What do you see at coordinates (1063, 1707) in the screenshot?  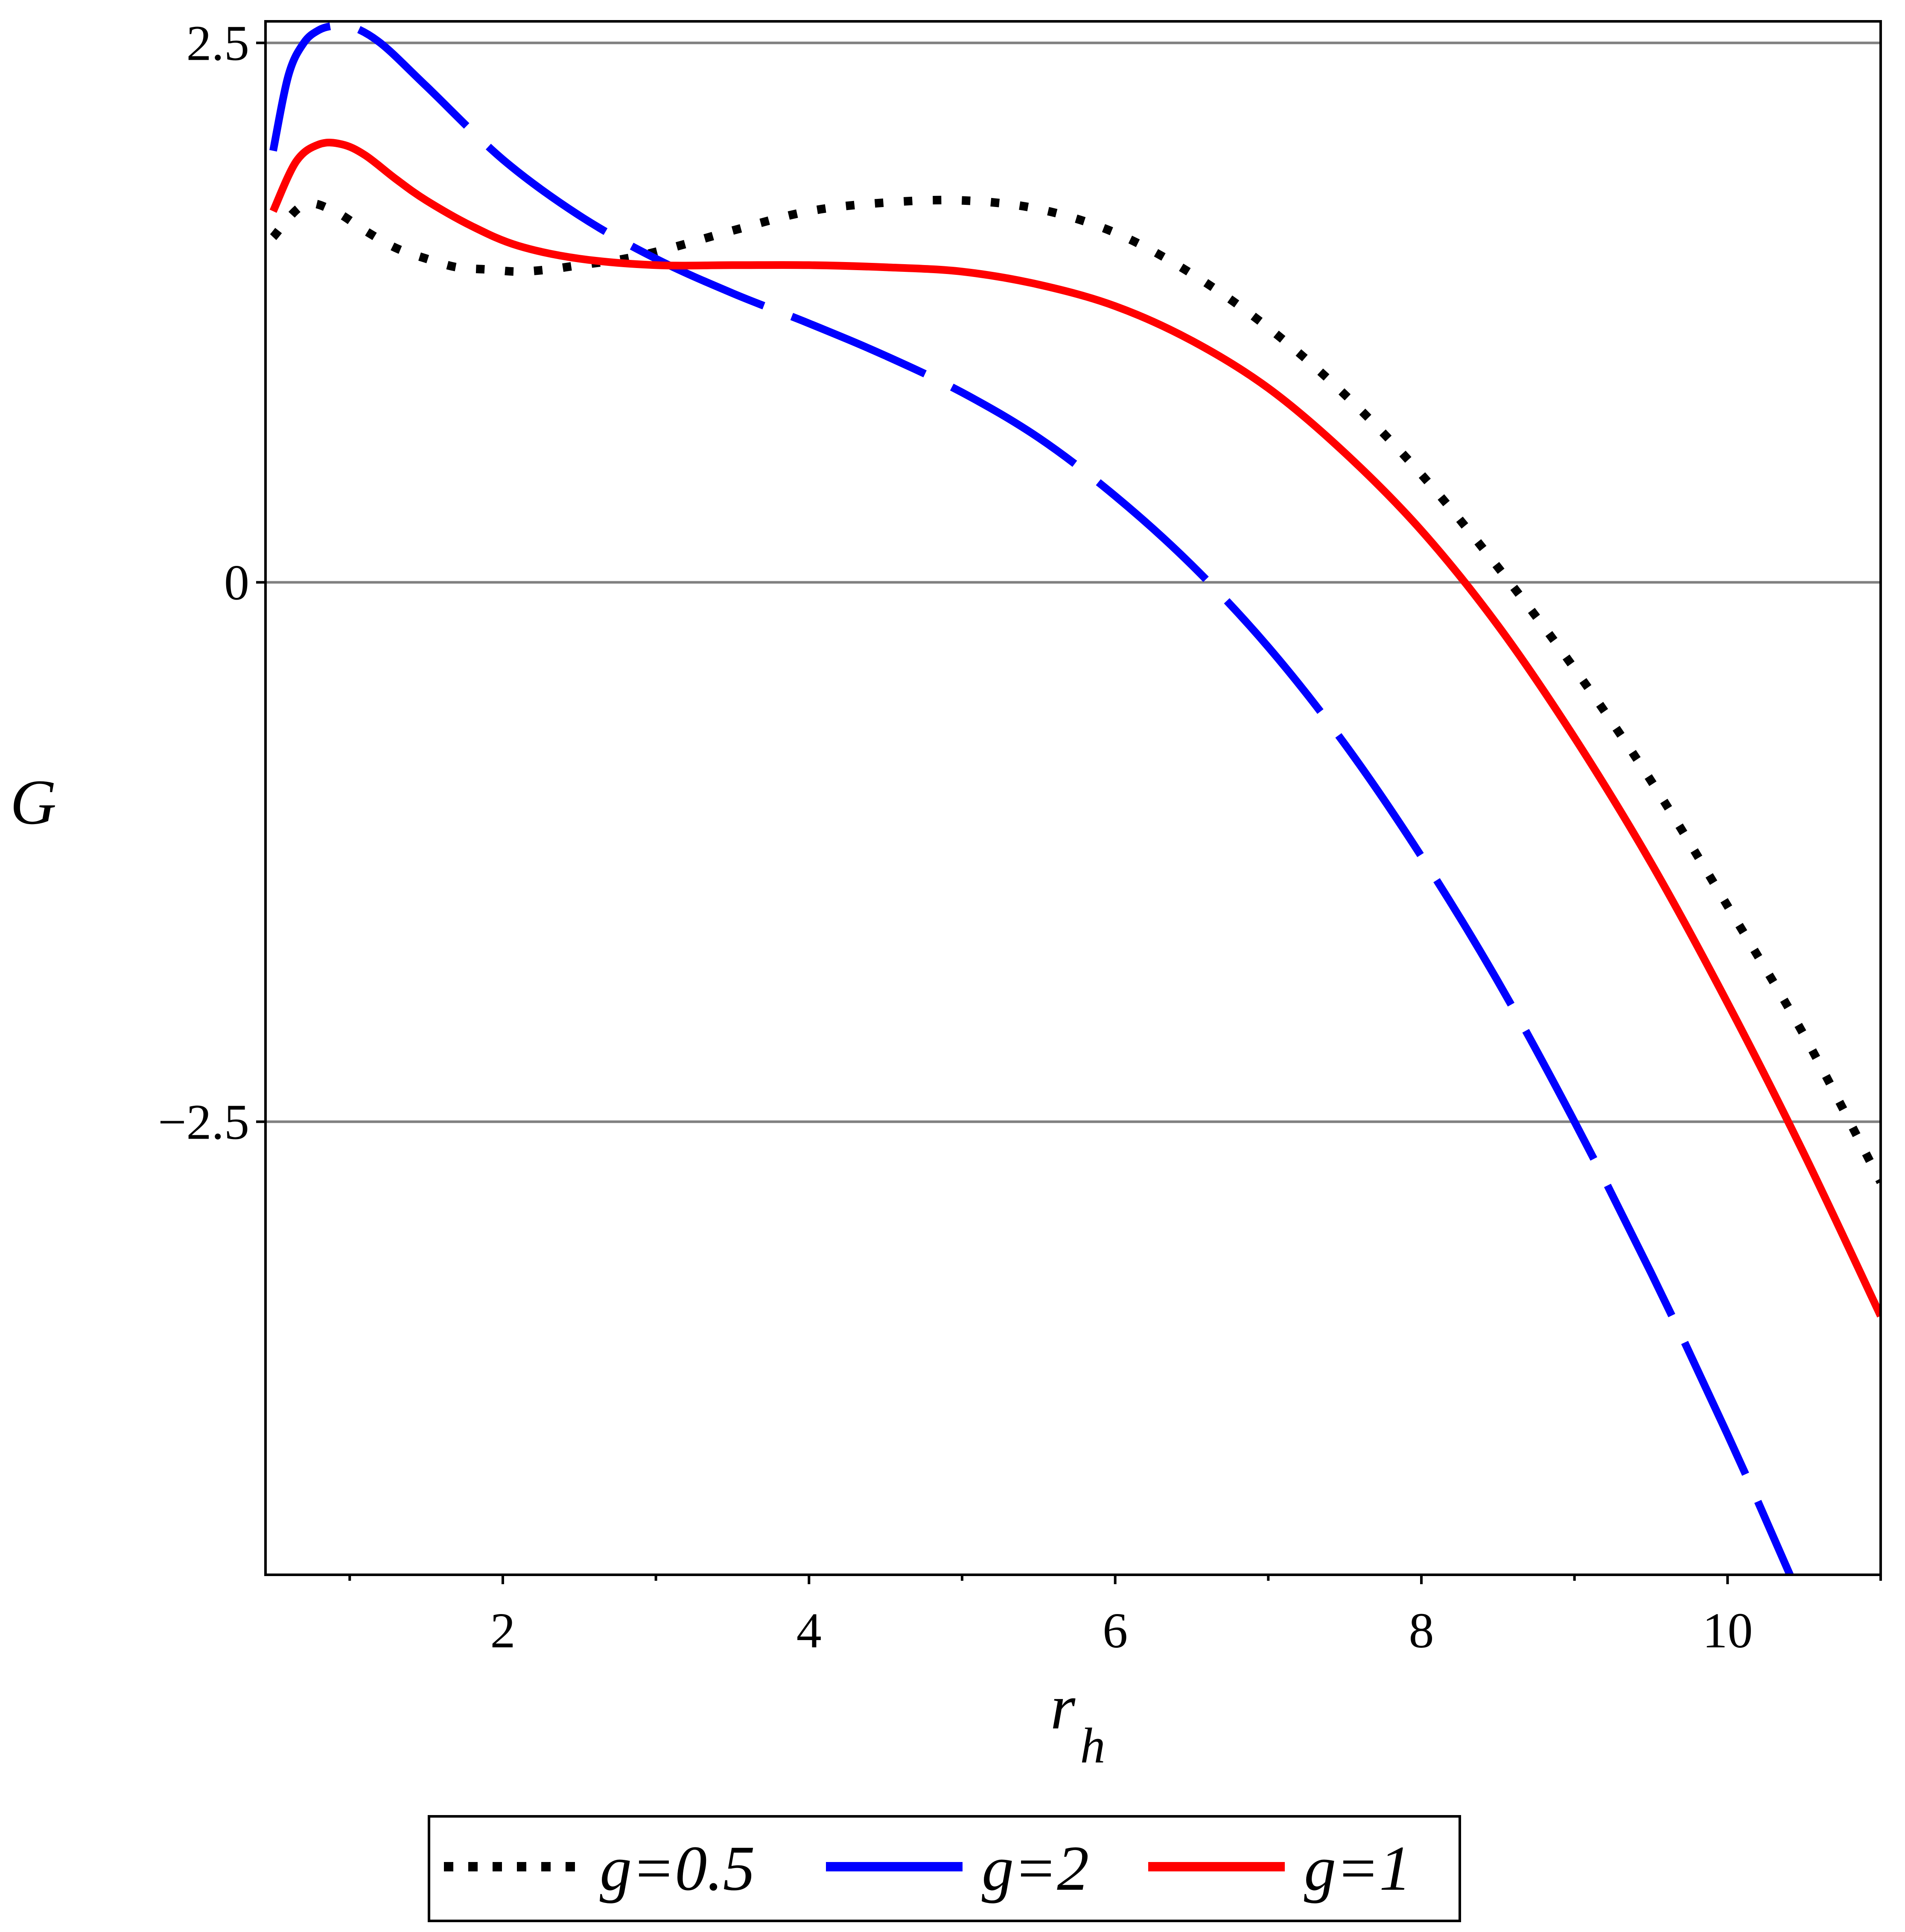 I see `x-axis-title: r` at bounding box center [1063, 1707].